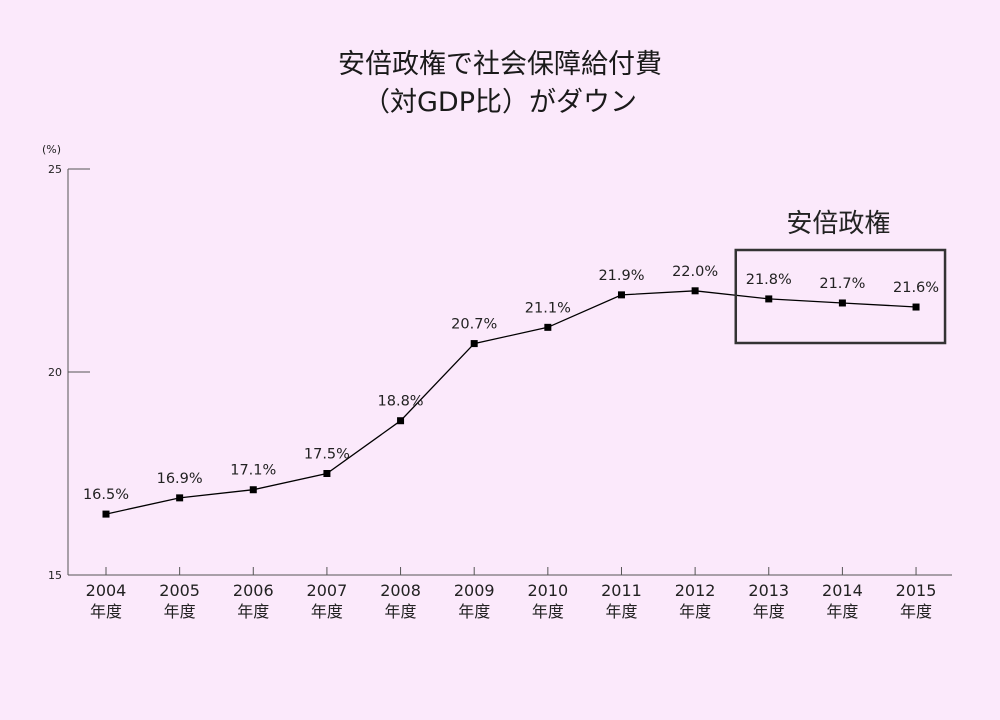  I want to click on data-label-2011: 21.9%, so click(621, 276).